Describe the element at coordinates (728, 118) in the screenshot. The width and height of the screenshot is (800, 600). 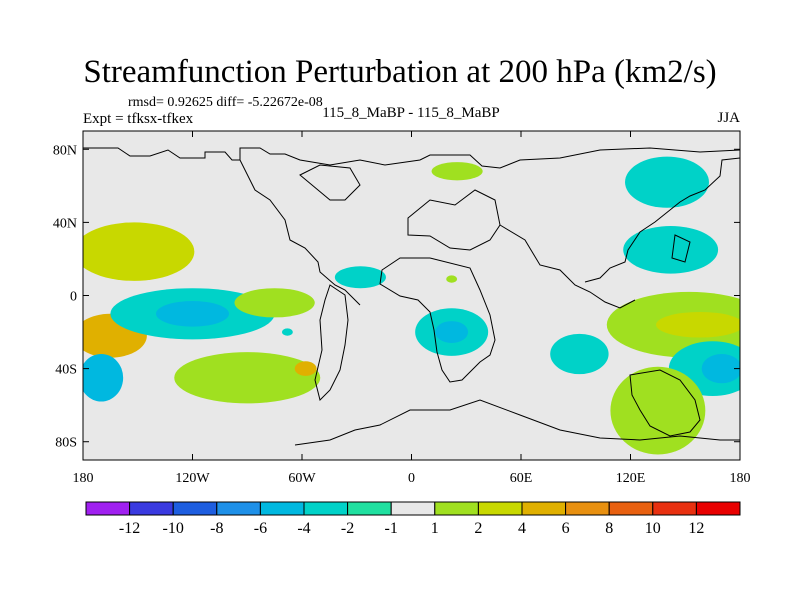
I see `season-label: JJA` at that location.